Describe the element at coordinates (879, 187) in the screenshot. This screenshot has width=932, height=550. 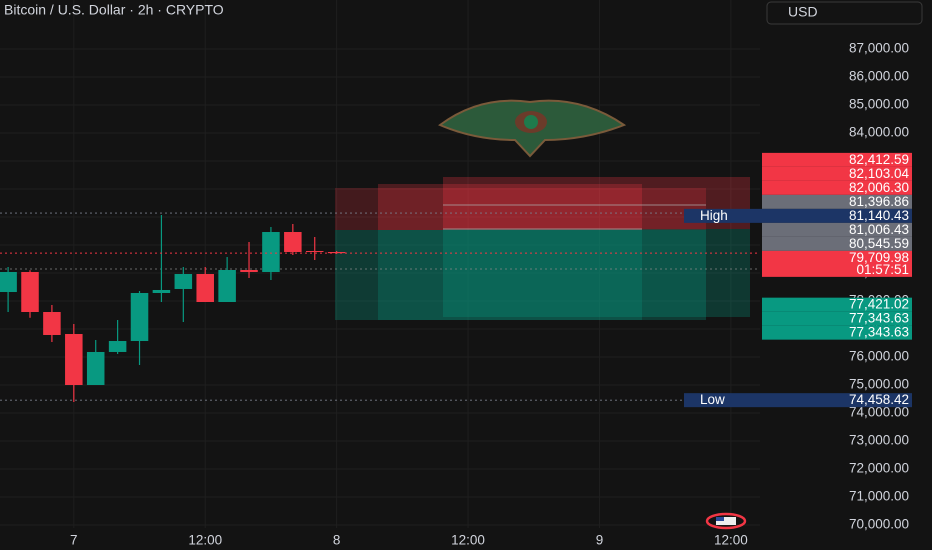
I see `price-label: 82,006.30` at that location.